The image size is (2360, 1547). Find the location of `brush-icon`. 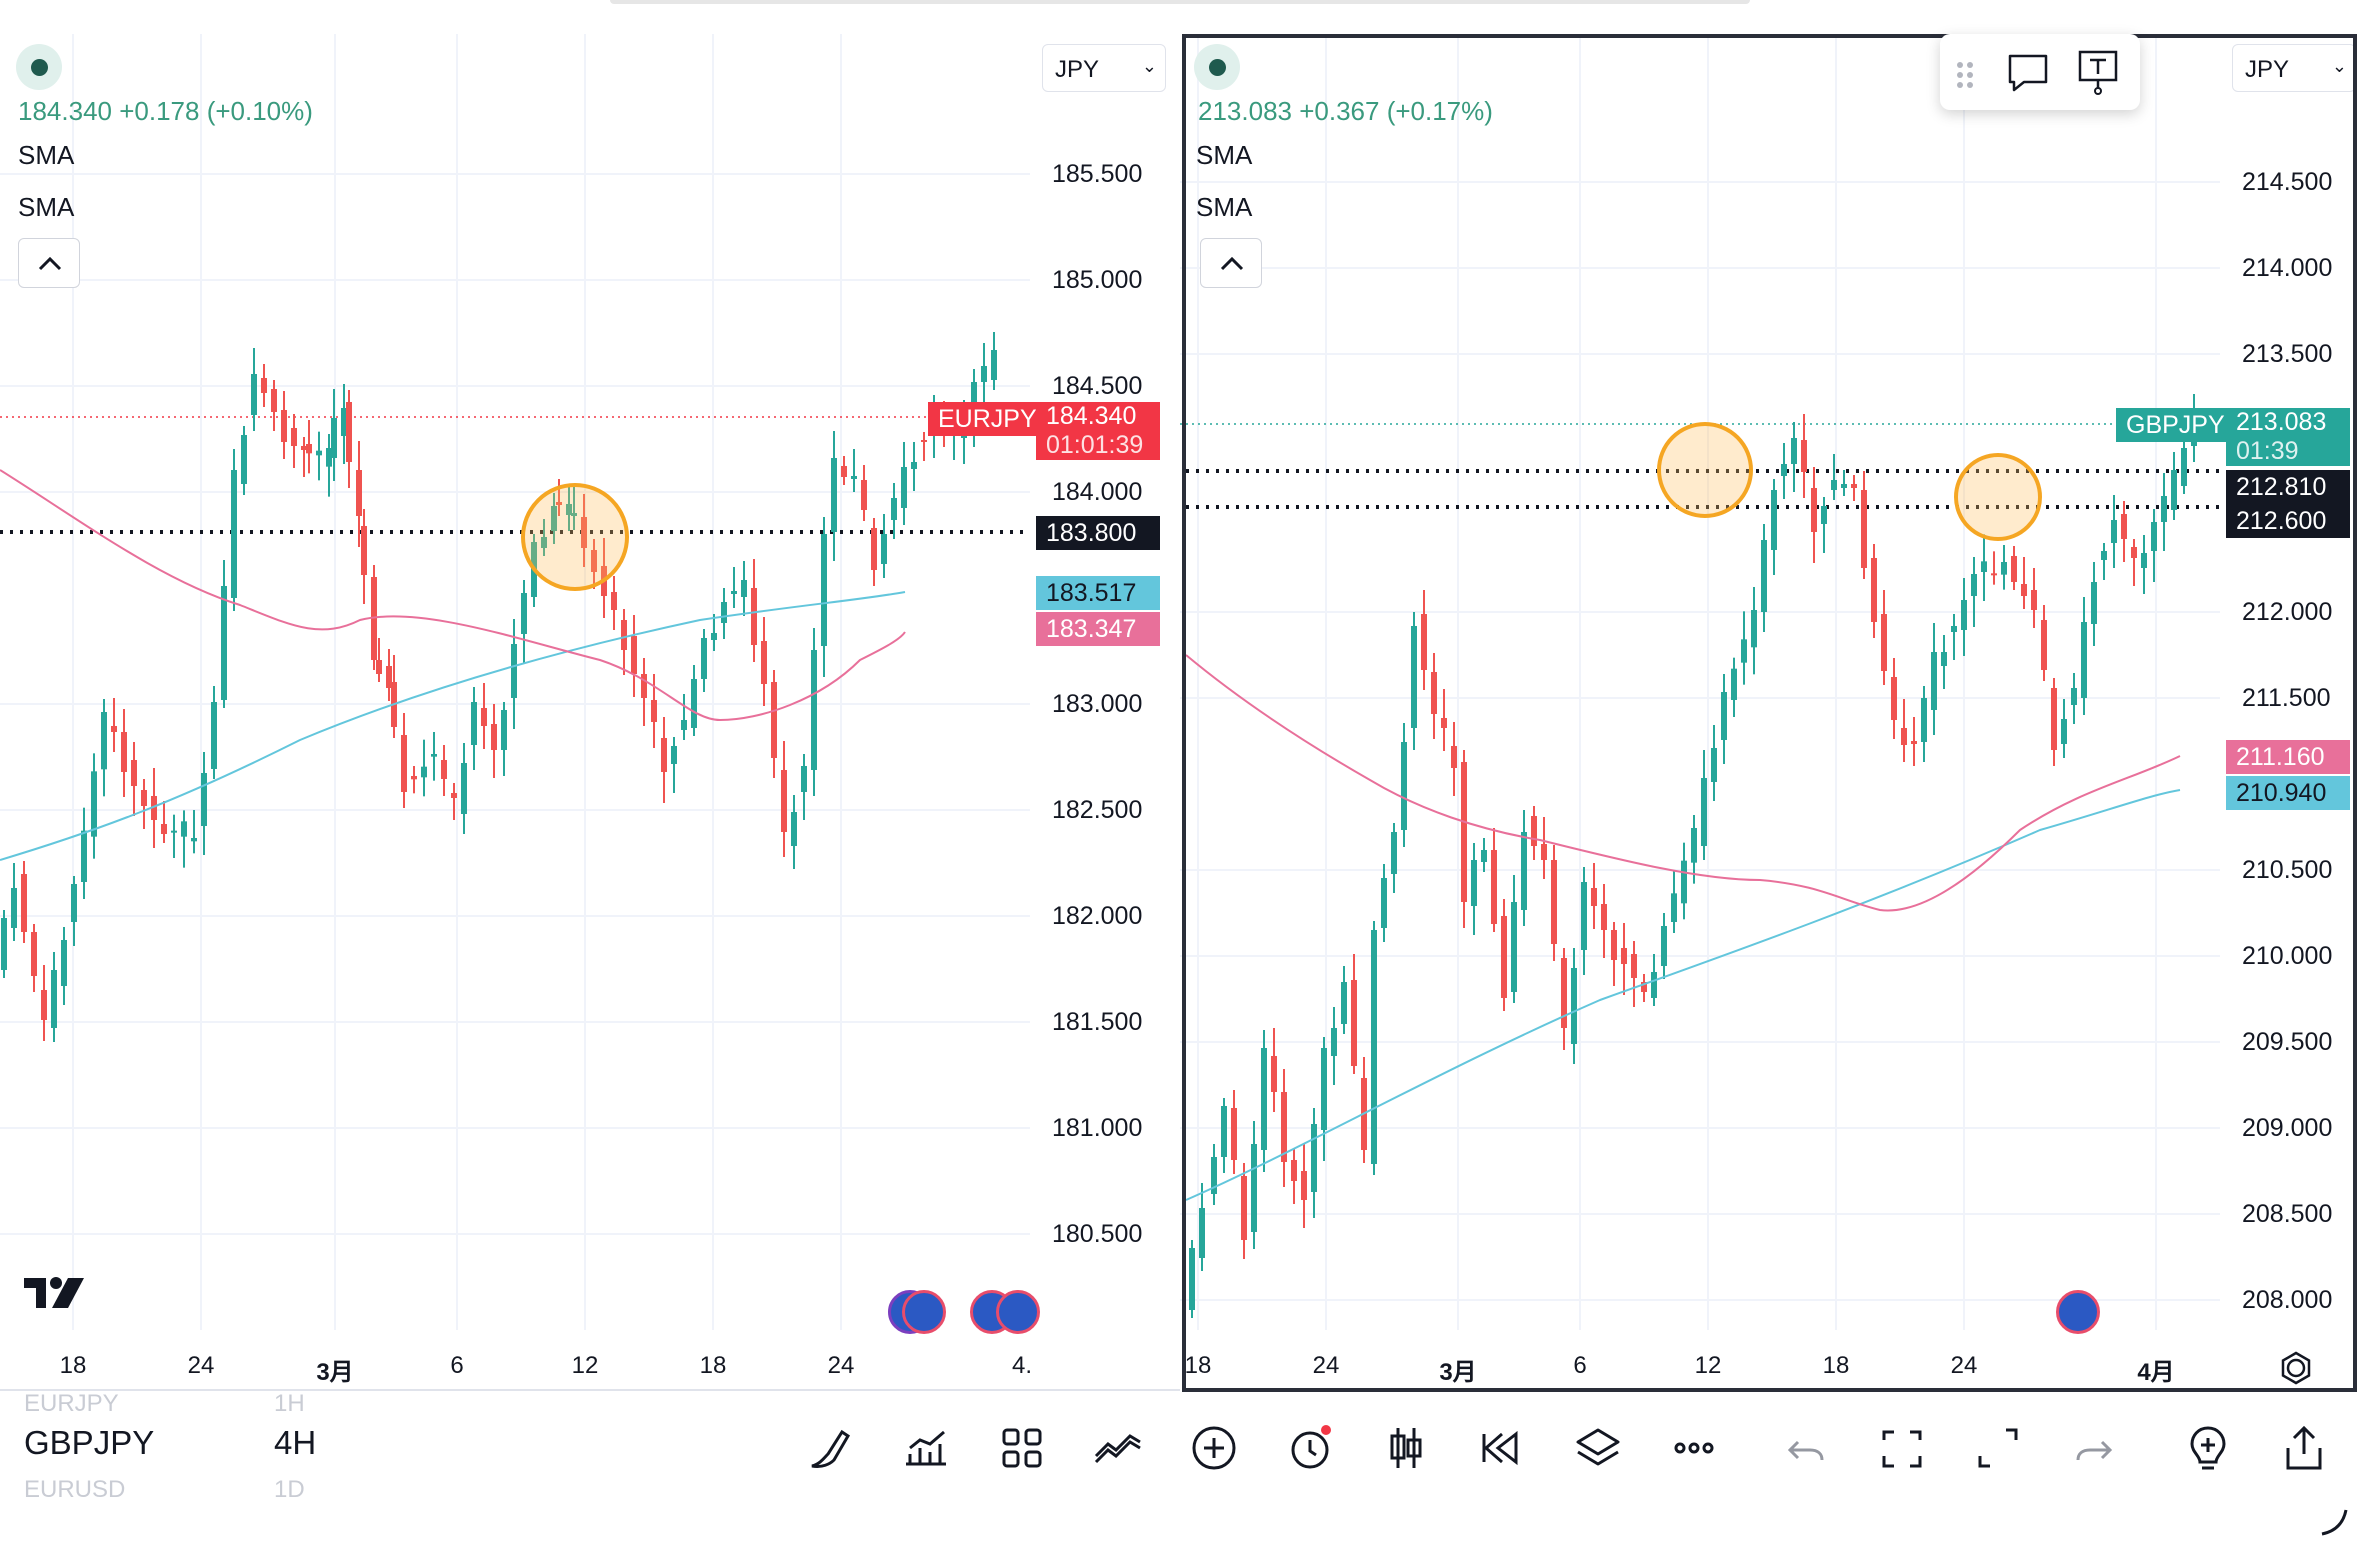

brush-icon is located at coordinates (830, 1448).